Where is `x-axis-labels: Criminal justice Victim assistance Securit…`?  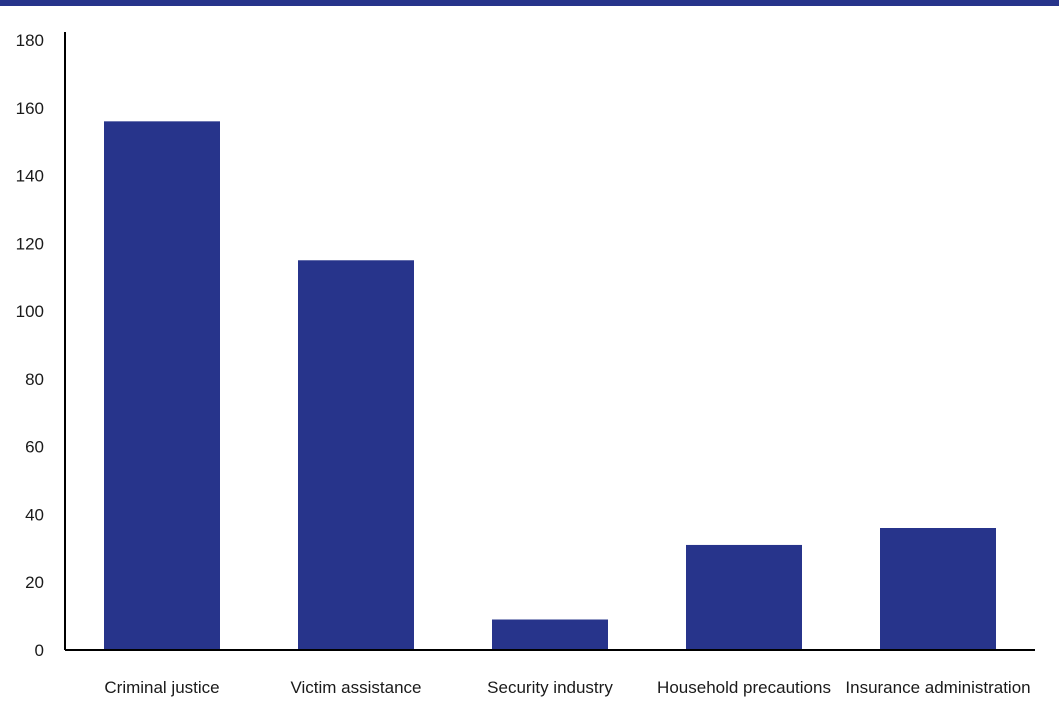 x-axis-labels: Criminal justice Victim assistance Securit… is located at coordinates (567, 687).